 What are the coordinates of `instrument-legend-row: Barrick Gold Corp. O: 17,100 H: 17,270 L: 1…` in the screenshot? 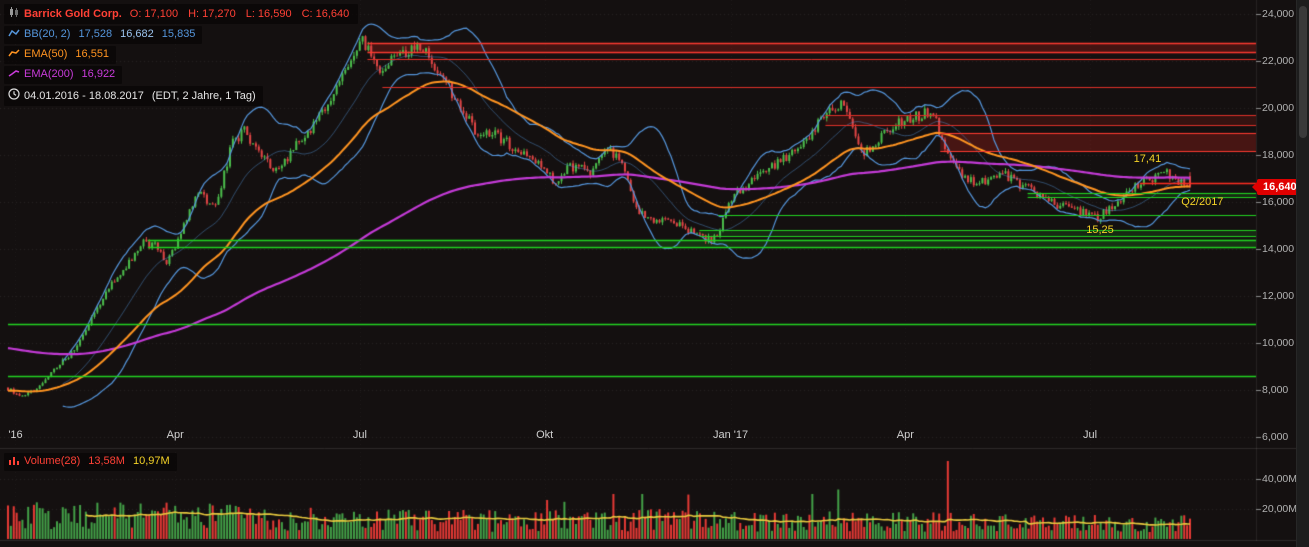 It's located at (181, 14).